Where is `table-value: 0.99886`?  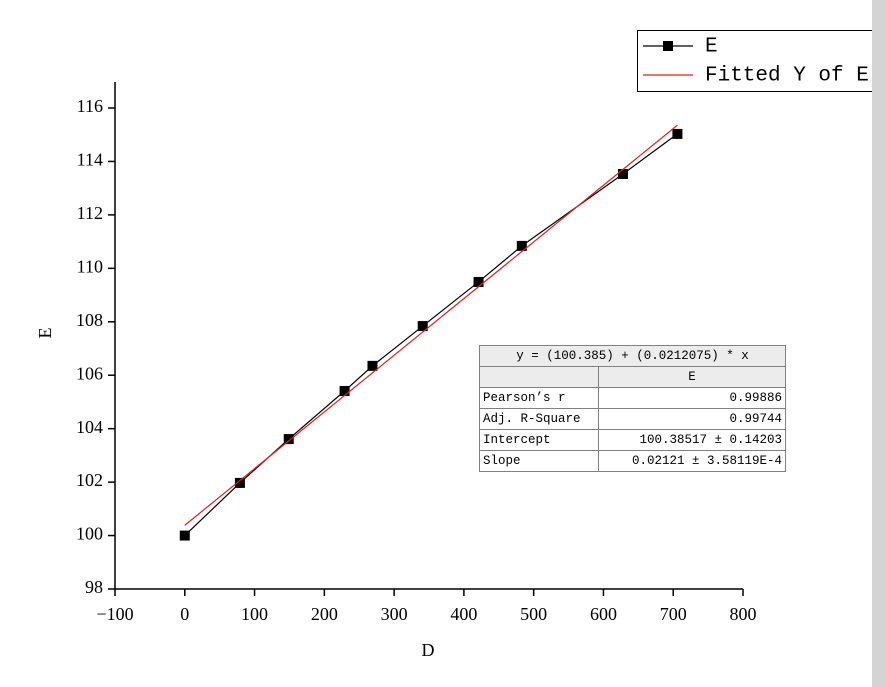
table-value: 0.99886 is located at coordinates (692, 398).